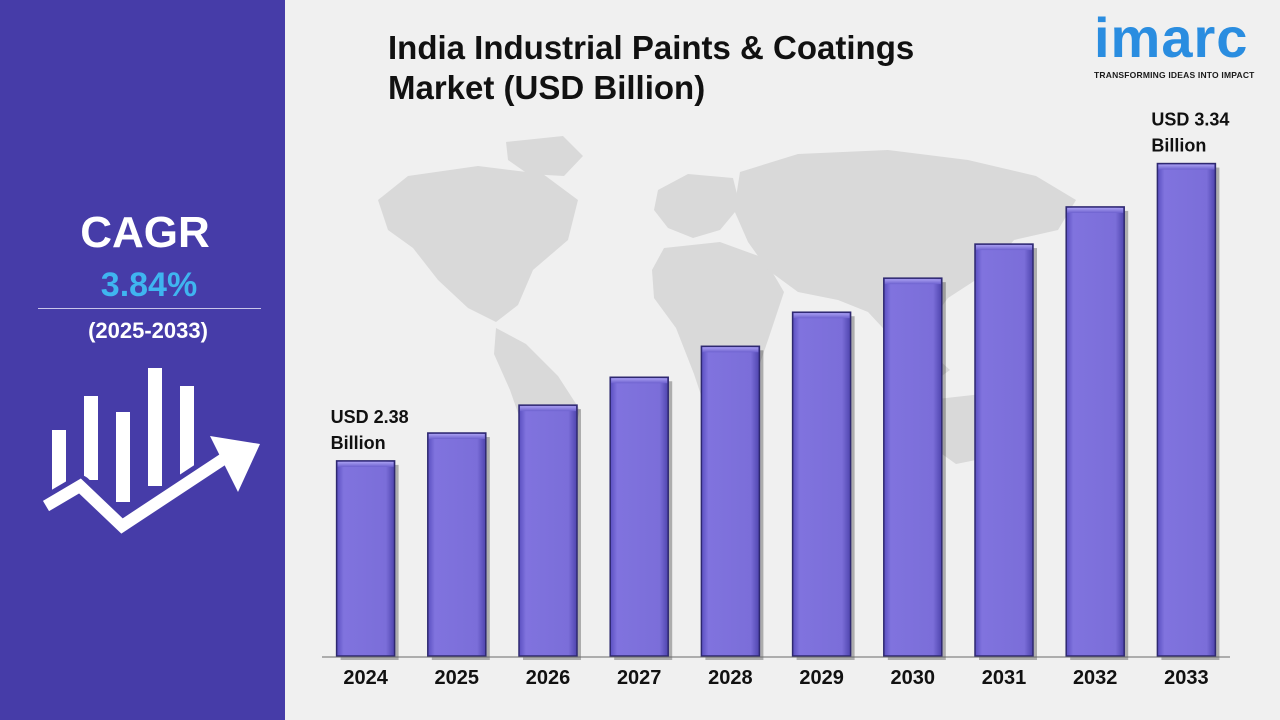 Image resolution: width=1280 pixels, height=720 pixels. Describe the element at coordinates (730, 678) in the screenshot. I see `x-tick-label-2028: 2028` at that location.